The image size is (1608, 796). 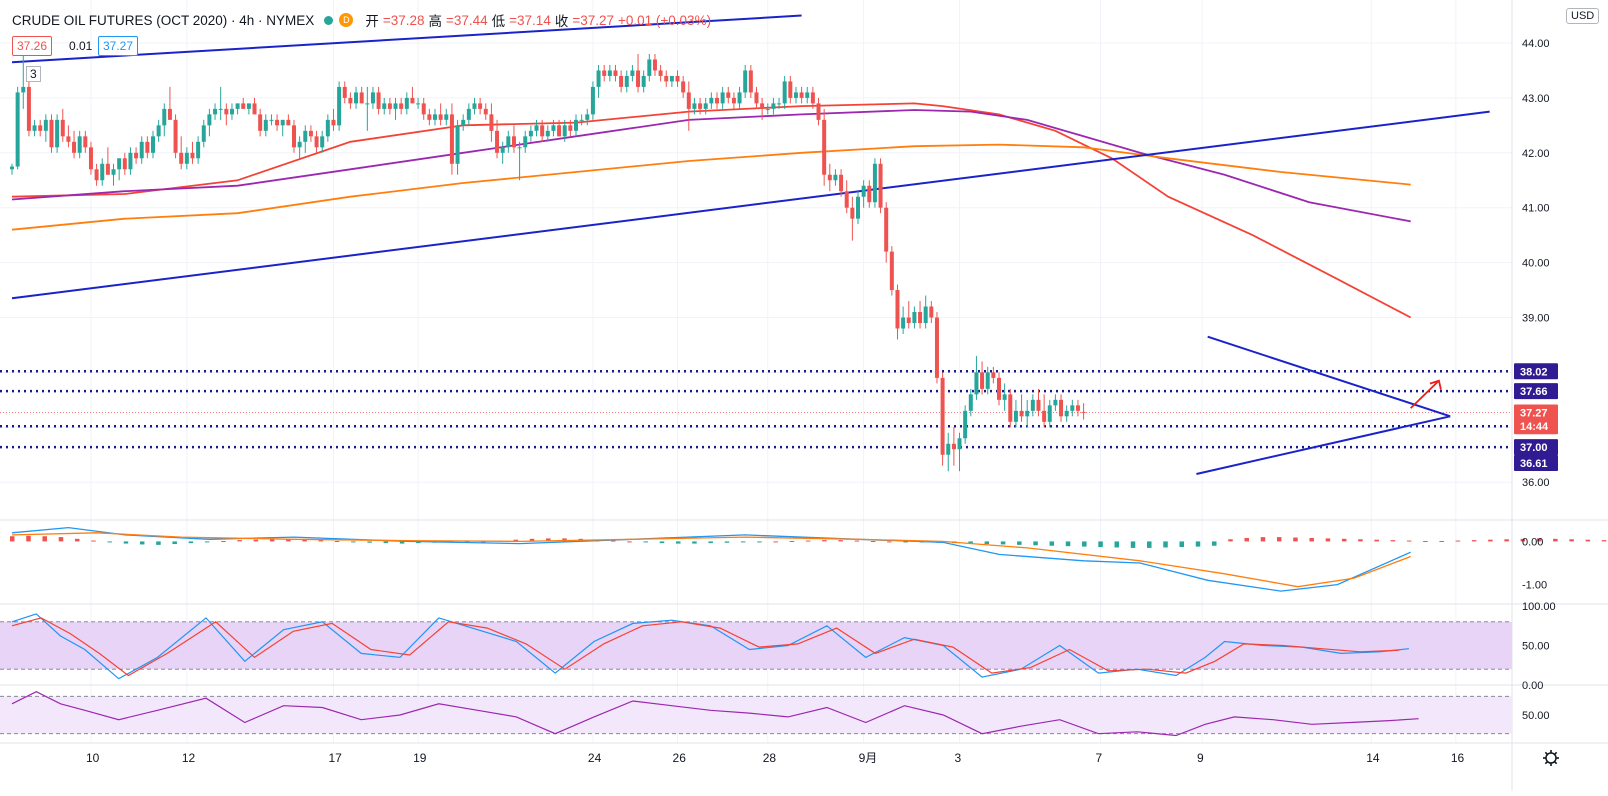 I want to click on price-label-box, so click(x=1536, y=426).